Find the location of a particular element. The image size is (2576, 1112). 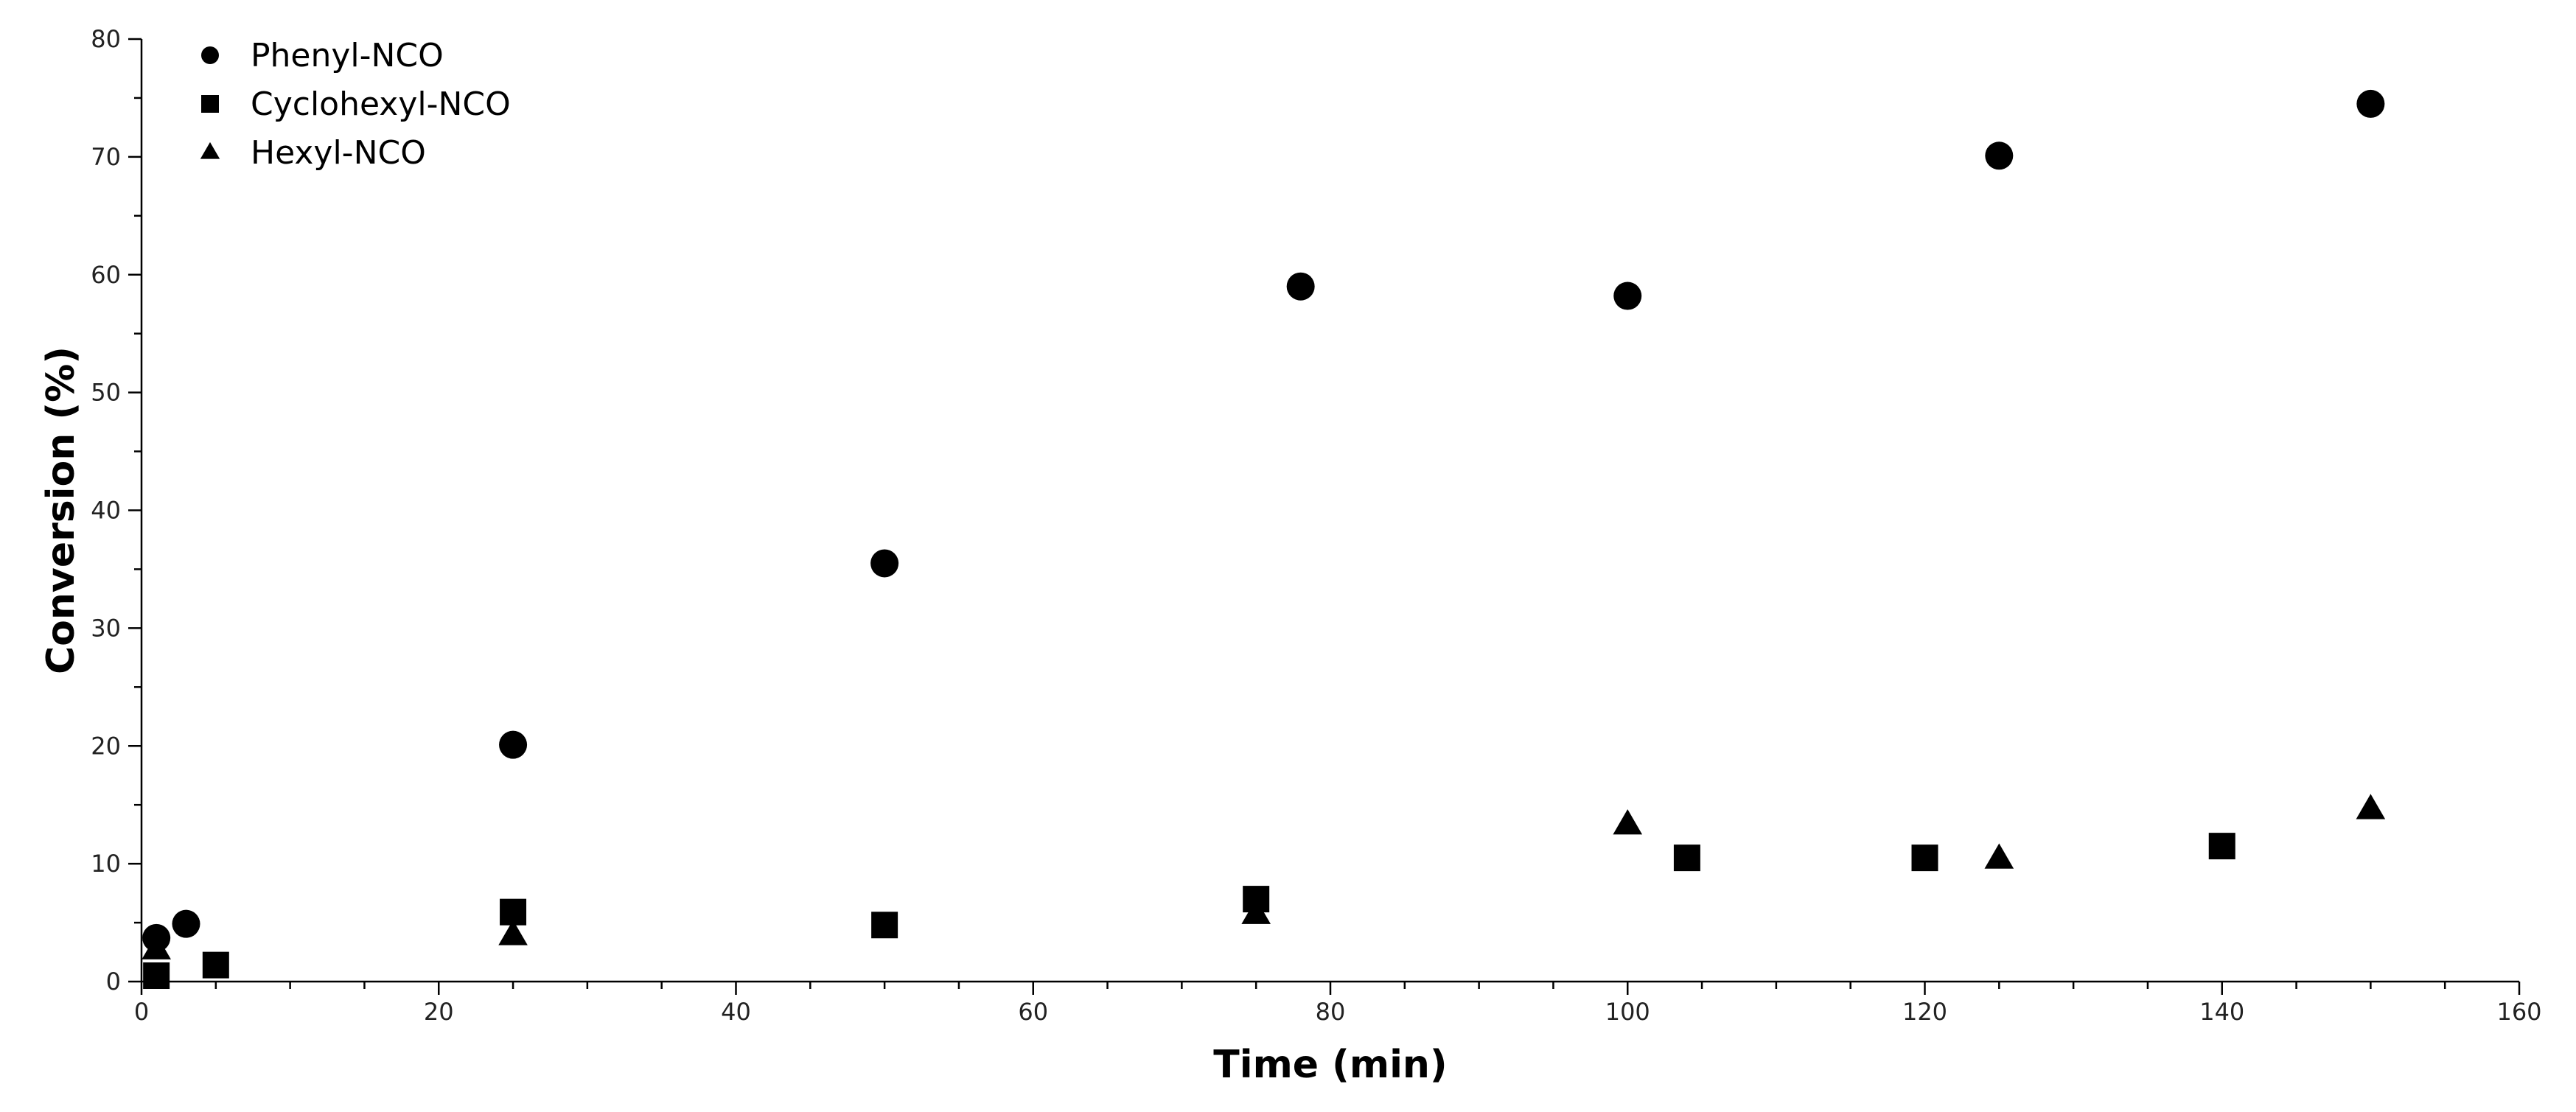

legend: Phenyl-NCO Cyclohexyl-NCO Hexyl-NCO is located at coordinates (355, 104).